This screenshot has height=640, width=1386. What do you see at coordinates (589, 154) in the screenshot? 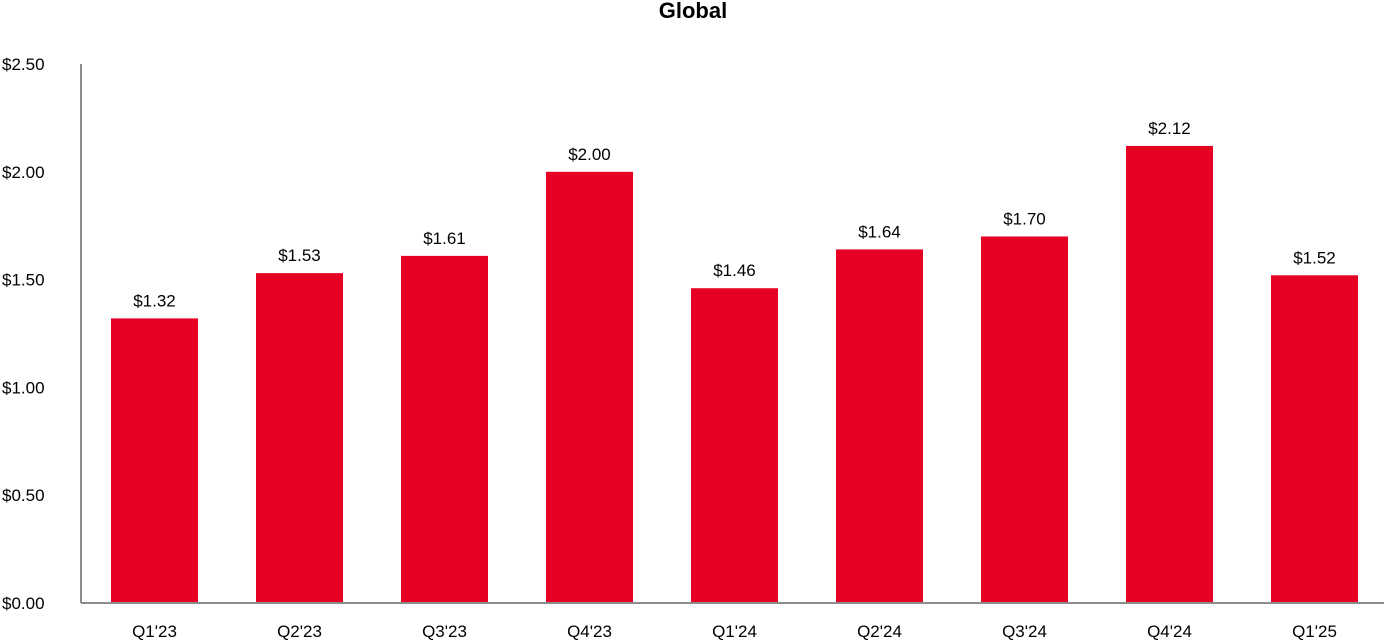
I see `data-label: $2.00` at bounding box center [589, 154].